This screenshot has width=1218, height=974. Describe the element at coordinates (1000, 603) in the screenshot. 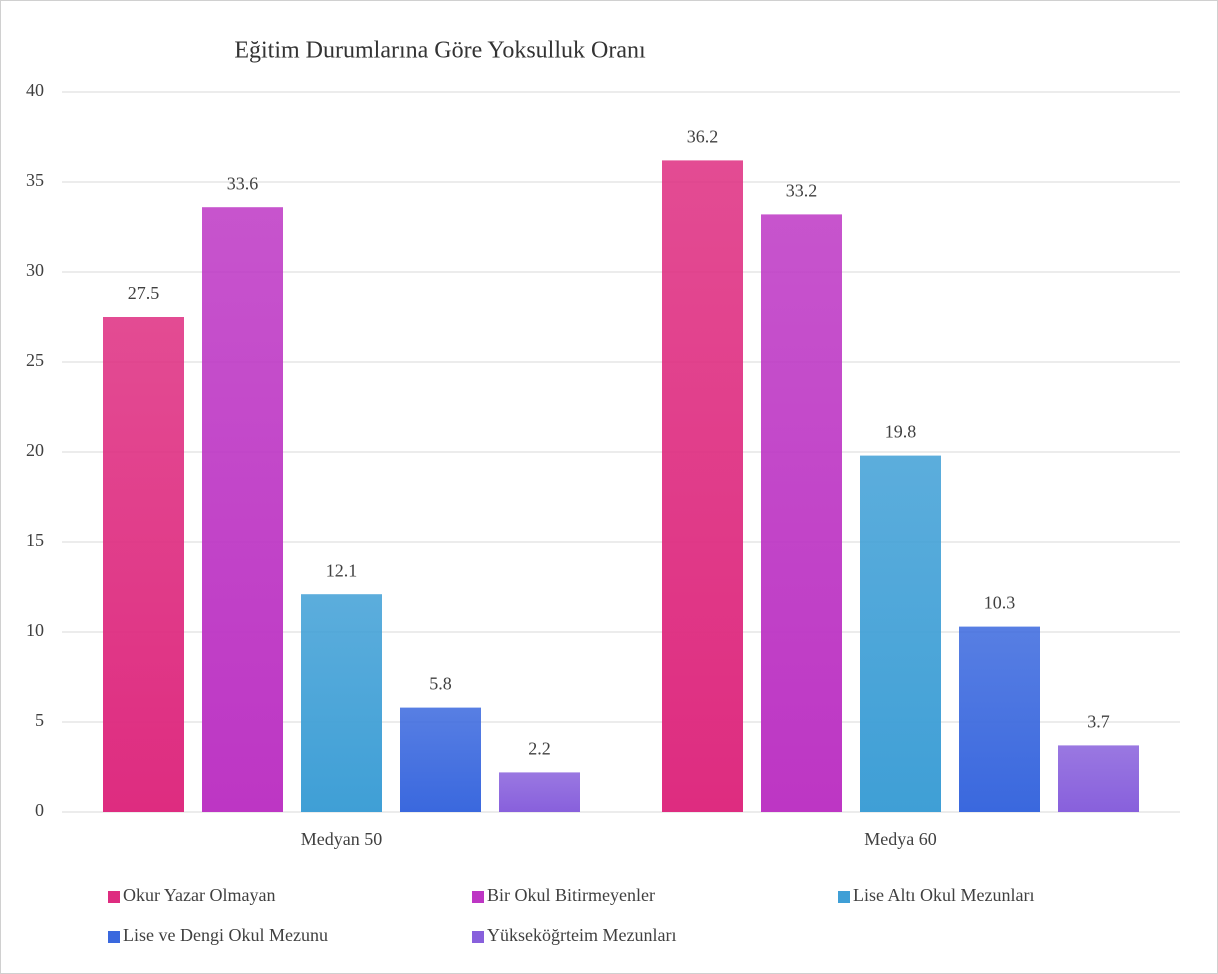

I see `data-label: 10.3` at that location.